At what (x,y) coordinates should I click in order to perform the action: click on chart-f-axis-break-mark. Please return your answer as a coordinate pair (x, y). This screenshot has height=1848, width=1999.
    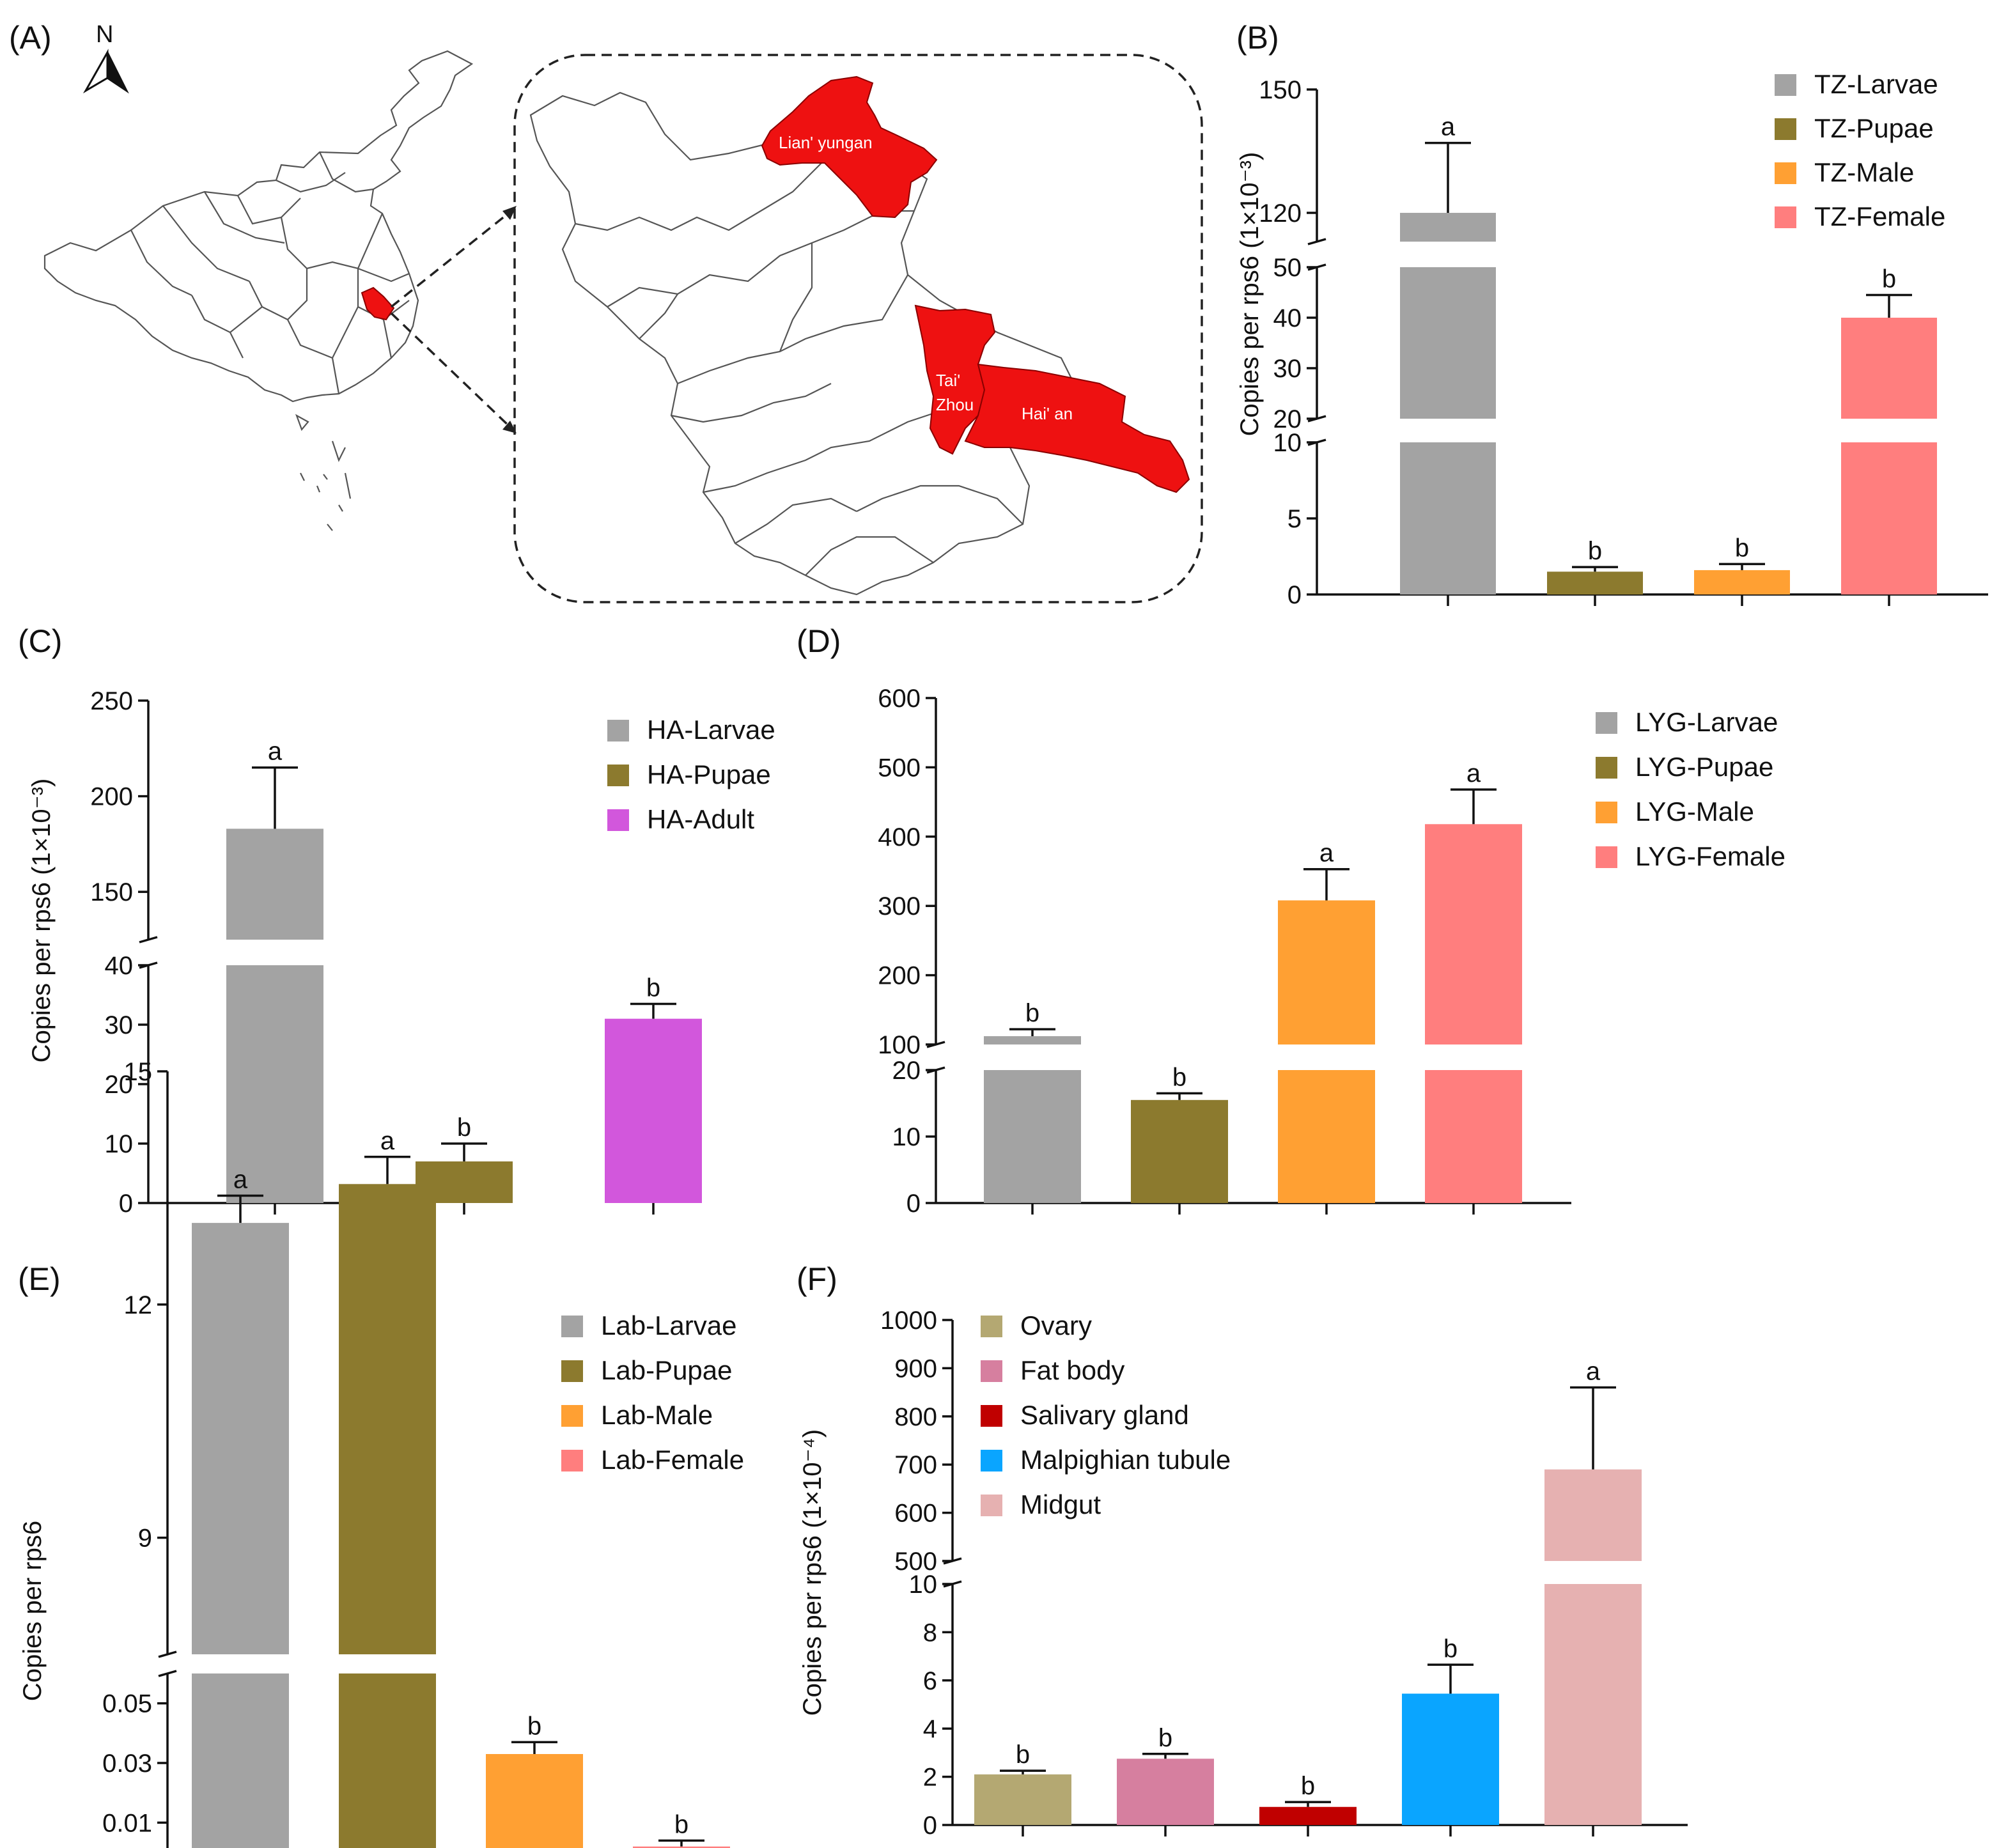
    Looking at the image, I should click on (952, 1584).